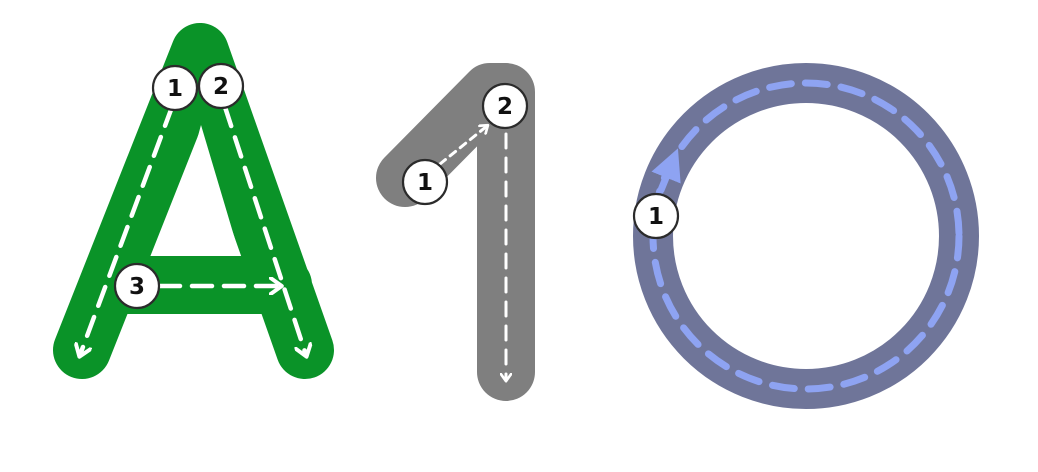 This screenshot has width=1038, height=472. I want to click on digit-one-badge-1: 1, so click(425, 182).